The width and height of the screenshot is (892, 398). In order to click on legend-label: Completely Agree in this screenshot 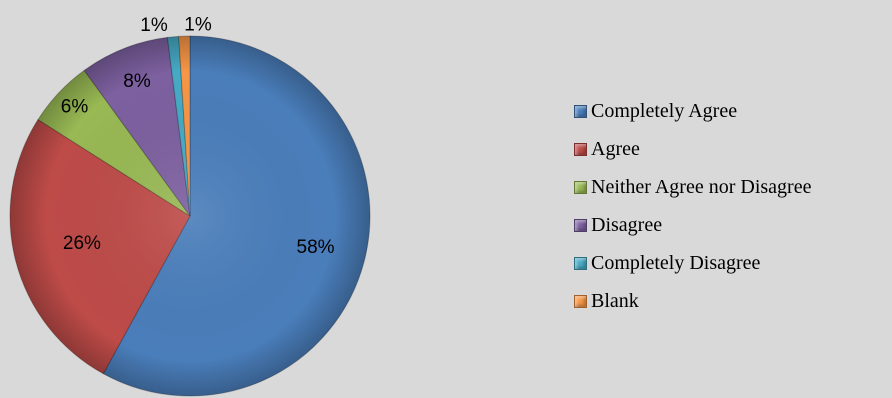, I will do `click(664, 110)`.